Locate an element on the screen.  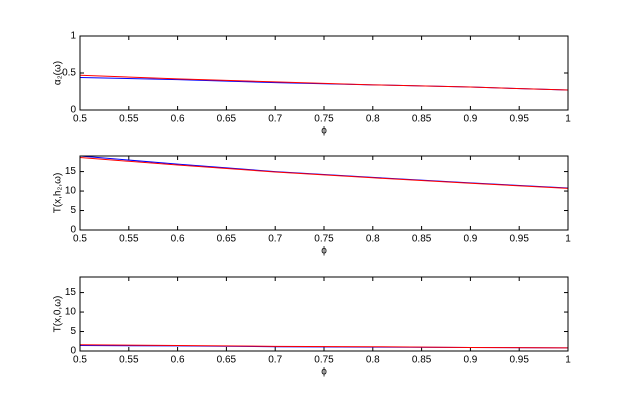
y-axis-label: α₂(ω) is located at coordinates (58, 73).